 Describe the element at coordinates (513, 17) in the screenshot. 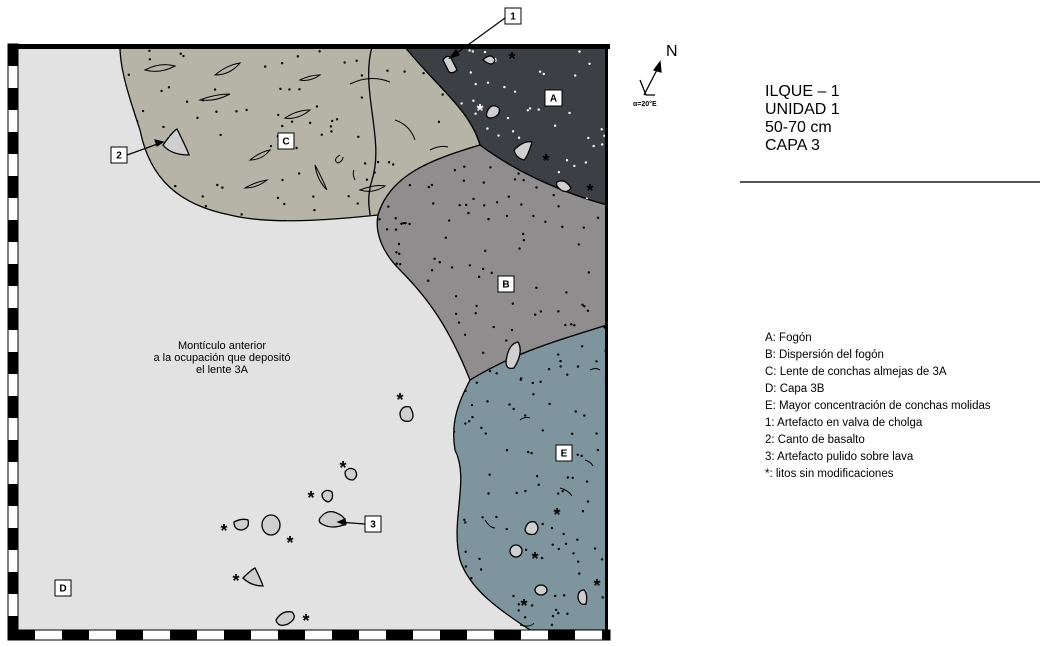

I see `item-label: 1` at that location.